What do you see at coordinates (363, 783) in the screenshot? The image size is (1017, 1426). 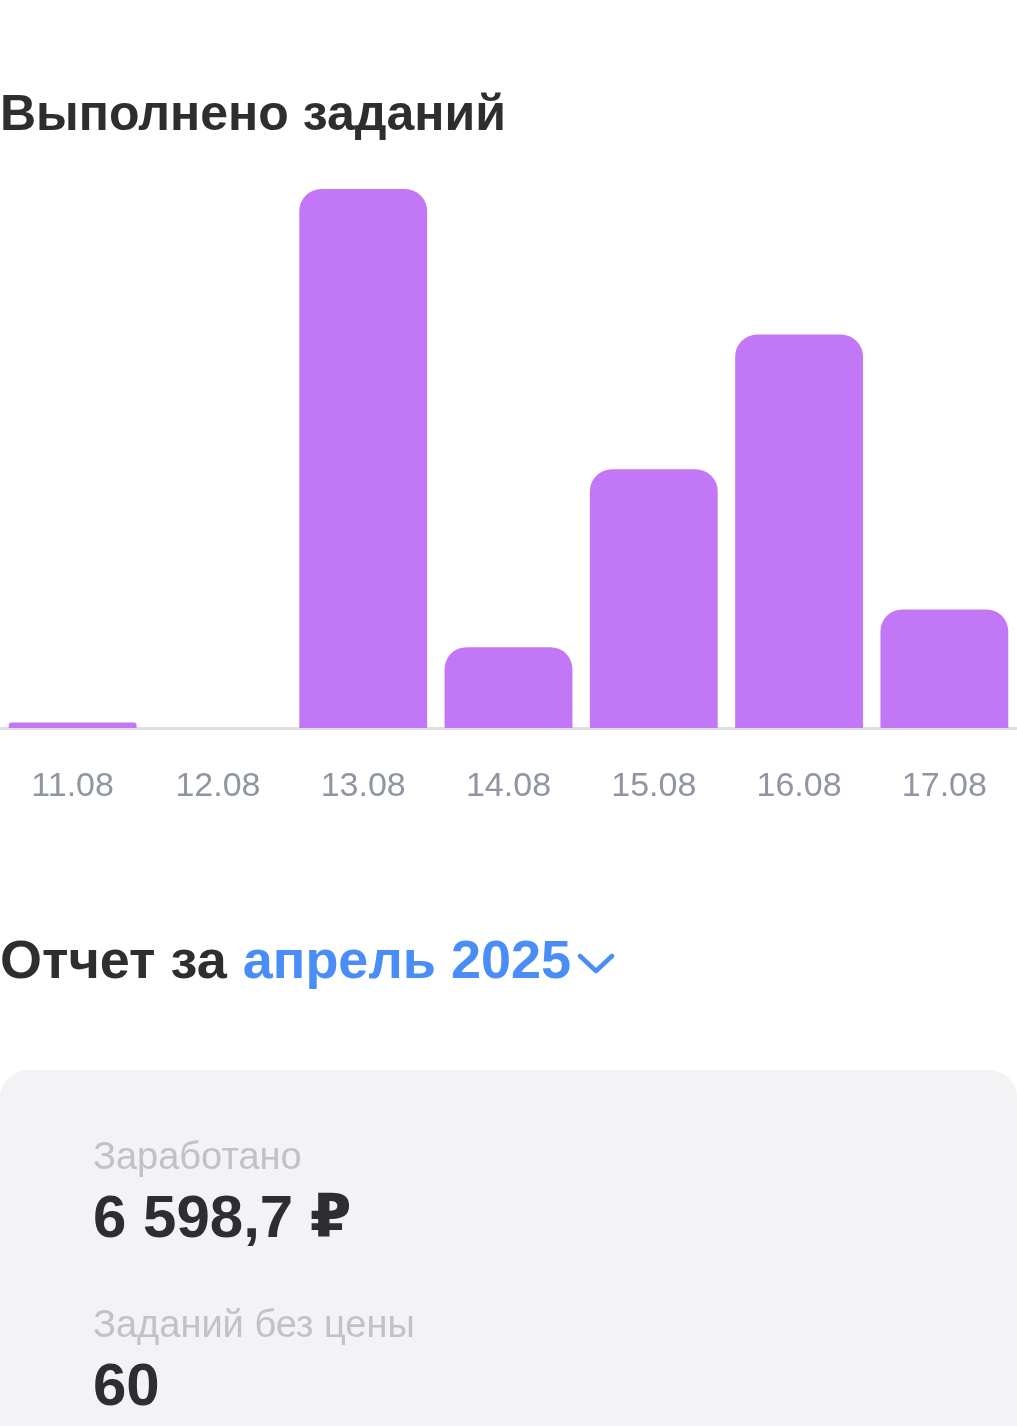 I see `x-tick-label: 13.08` at bounding box center [363, 783].